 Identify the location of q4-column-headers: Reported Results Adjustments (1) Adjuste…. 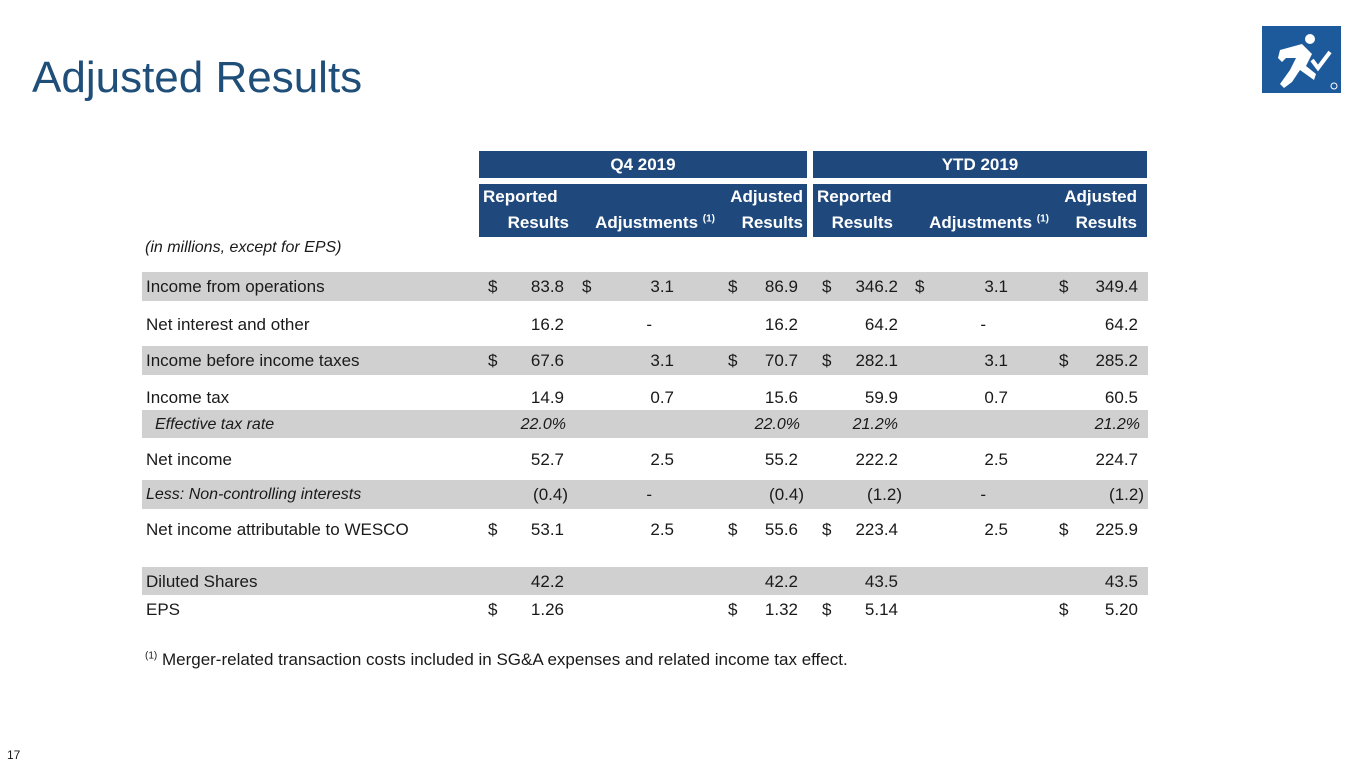
(643, 210).